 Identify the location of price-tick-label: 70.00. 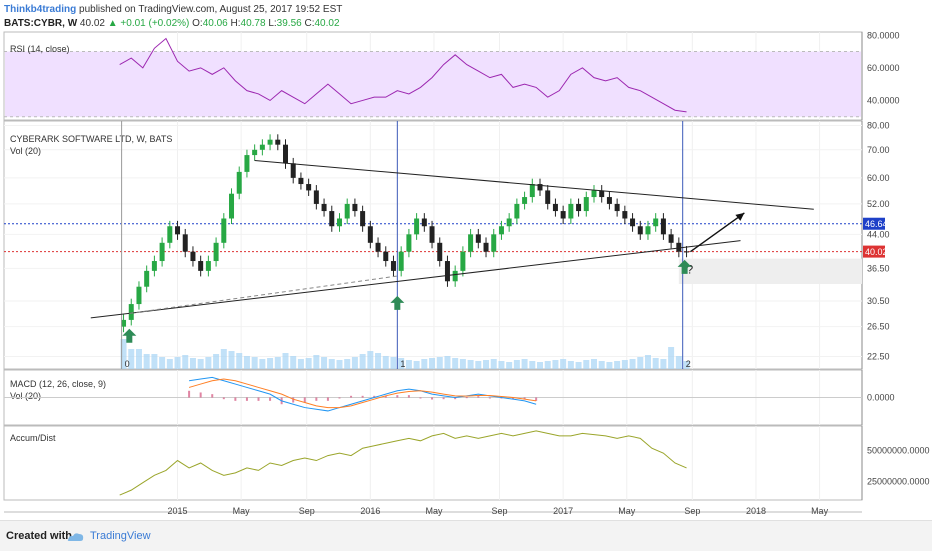
(878, 150).